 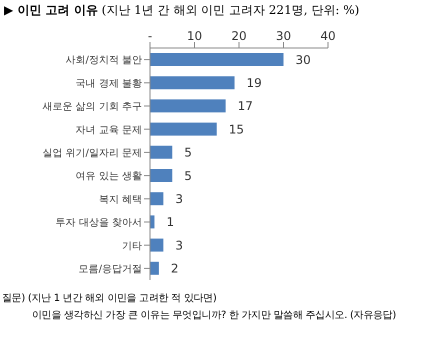 What do you see at coordinates (284, 36) in the screenshot?
I see `x-tick-label: 30` at bounding box center [284, 36].